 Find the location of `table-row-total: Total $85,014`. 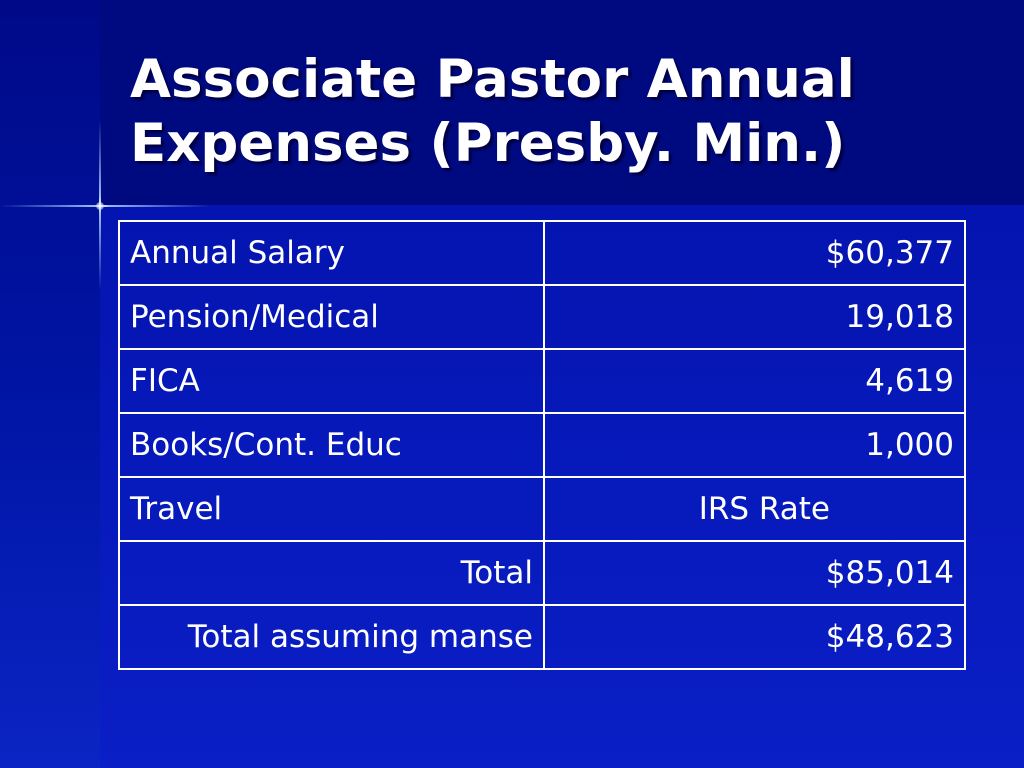

table-row-total: Total $85,014 is located at coordinates (542, 573).